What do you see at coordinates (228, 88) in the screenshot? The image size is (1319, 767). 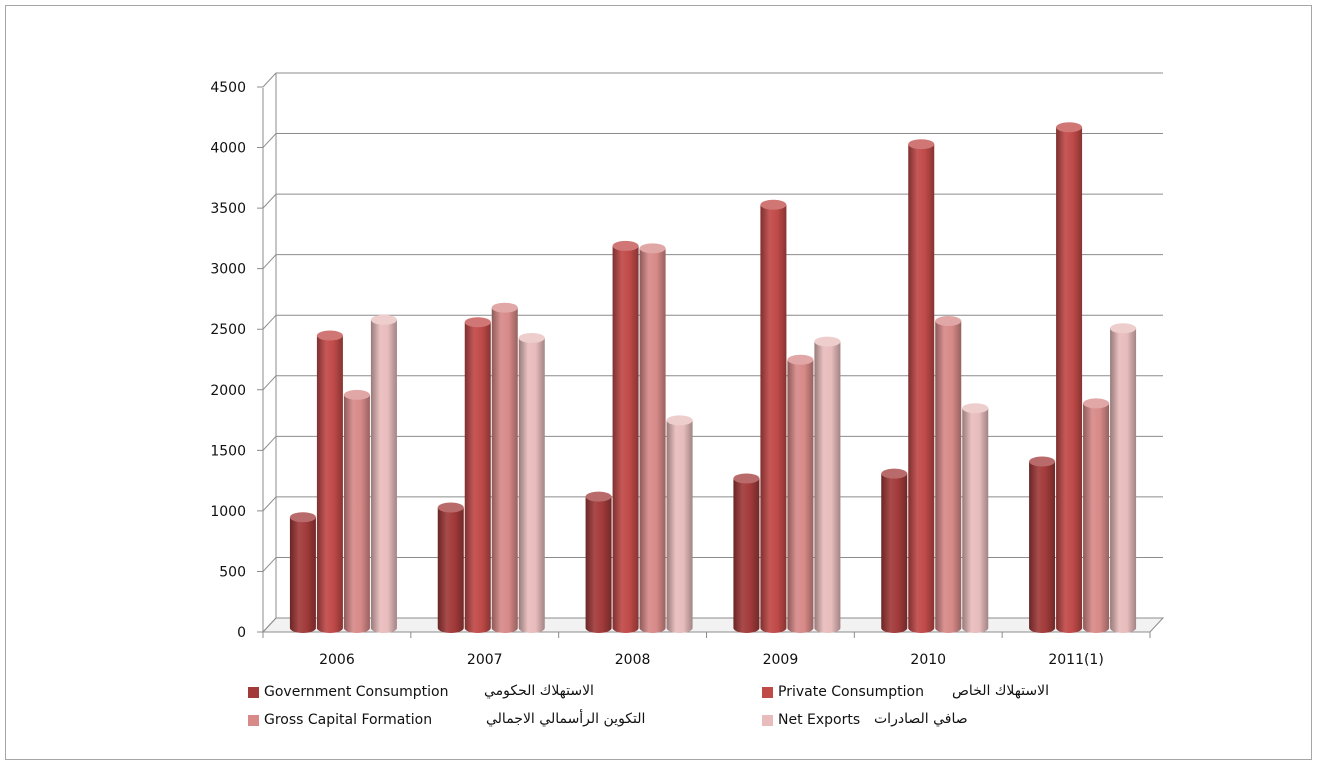 I see `y-tick-label: 4500` at bounding box center [228, 88].